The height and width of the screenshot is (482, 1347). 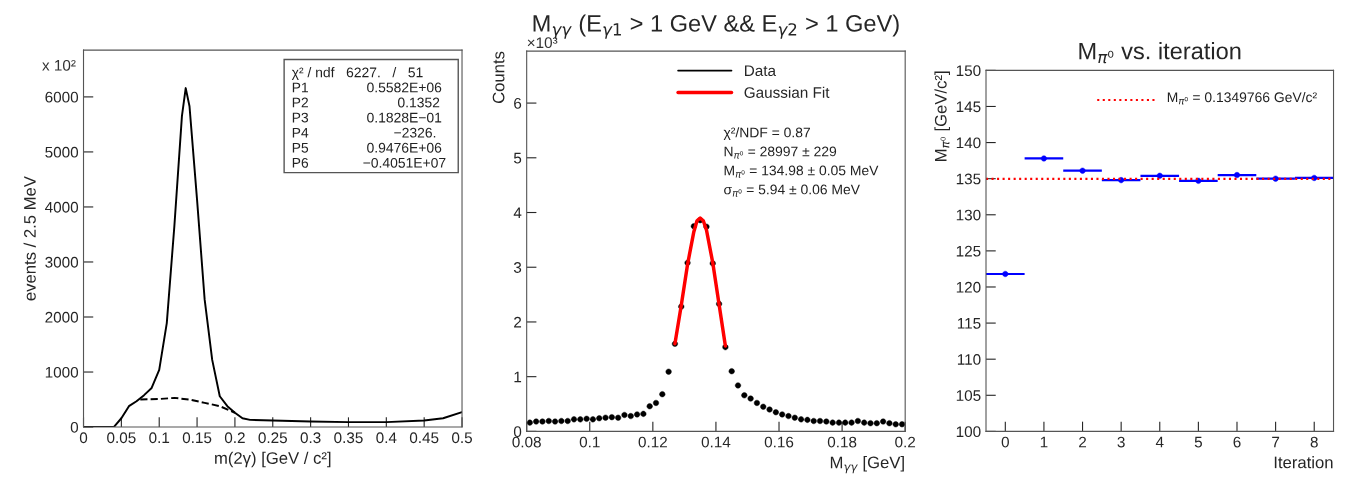 What do you see at coordinates (310, 438) in the screenshot?
I see `x-tick-label: 0.3` at bounding box center [310, 438].